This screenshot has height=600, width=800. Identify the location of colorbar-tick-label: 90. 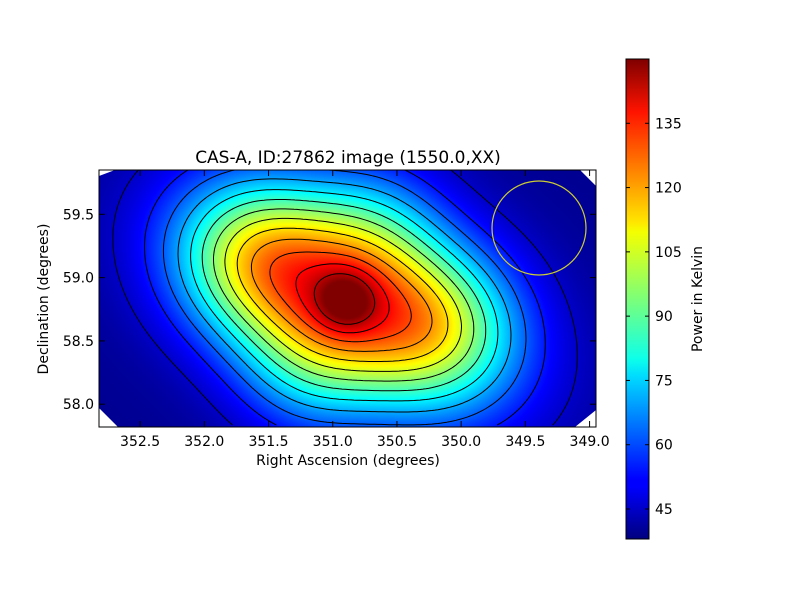
(664, 317).